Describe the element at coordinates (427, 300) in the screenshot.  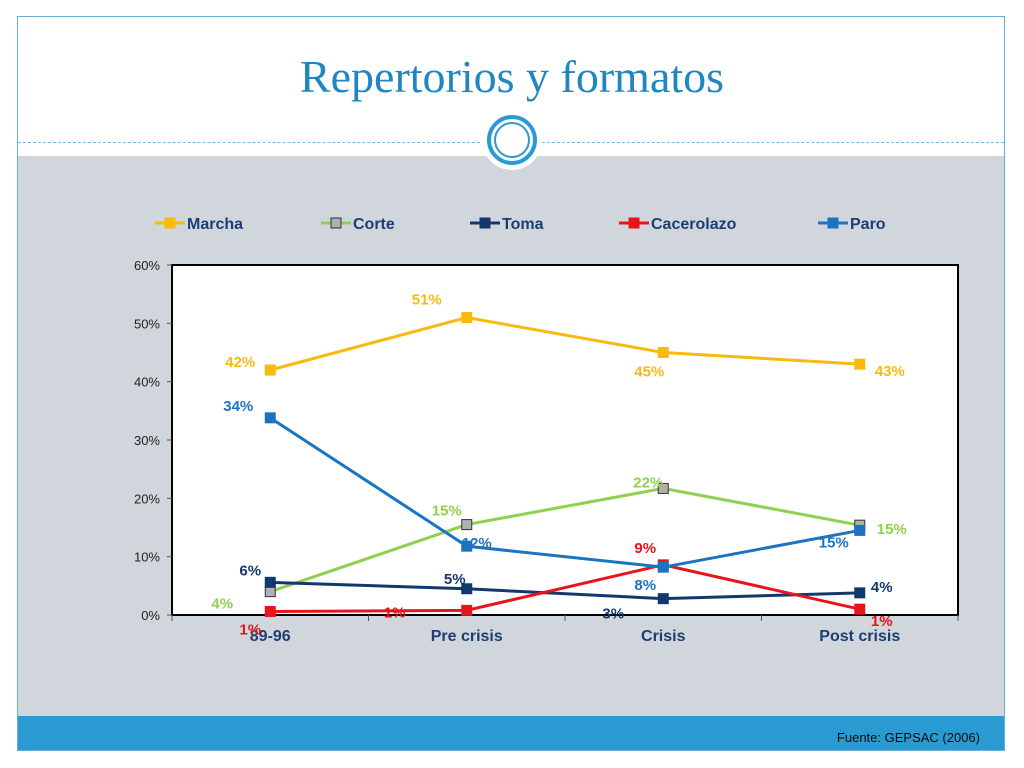
I see `data-label-marcha: 51%` at that location.